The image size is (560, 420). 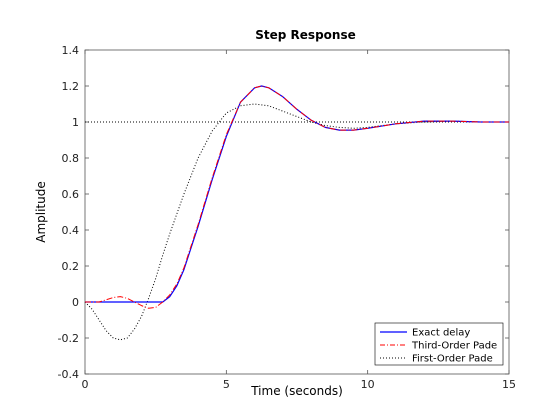 What do you see at coordinates (85, 384) in the screenshot?
I see `x-tick-label: 0` at bounding box center [85, 384].